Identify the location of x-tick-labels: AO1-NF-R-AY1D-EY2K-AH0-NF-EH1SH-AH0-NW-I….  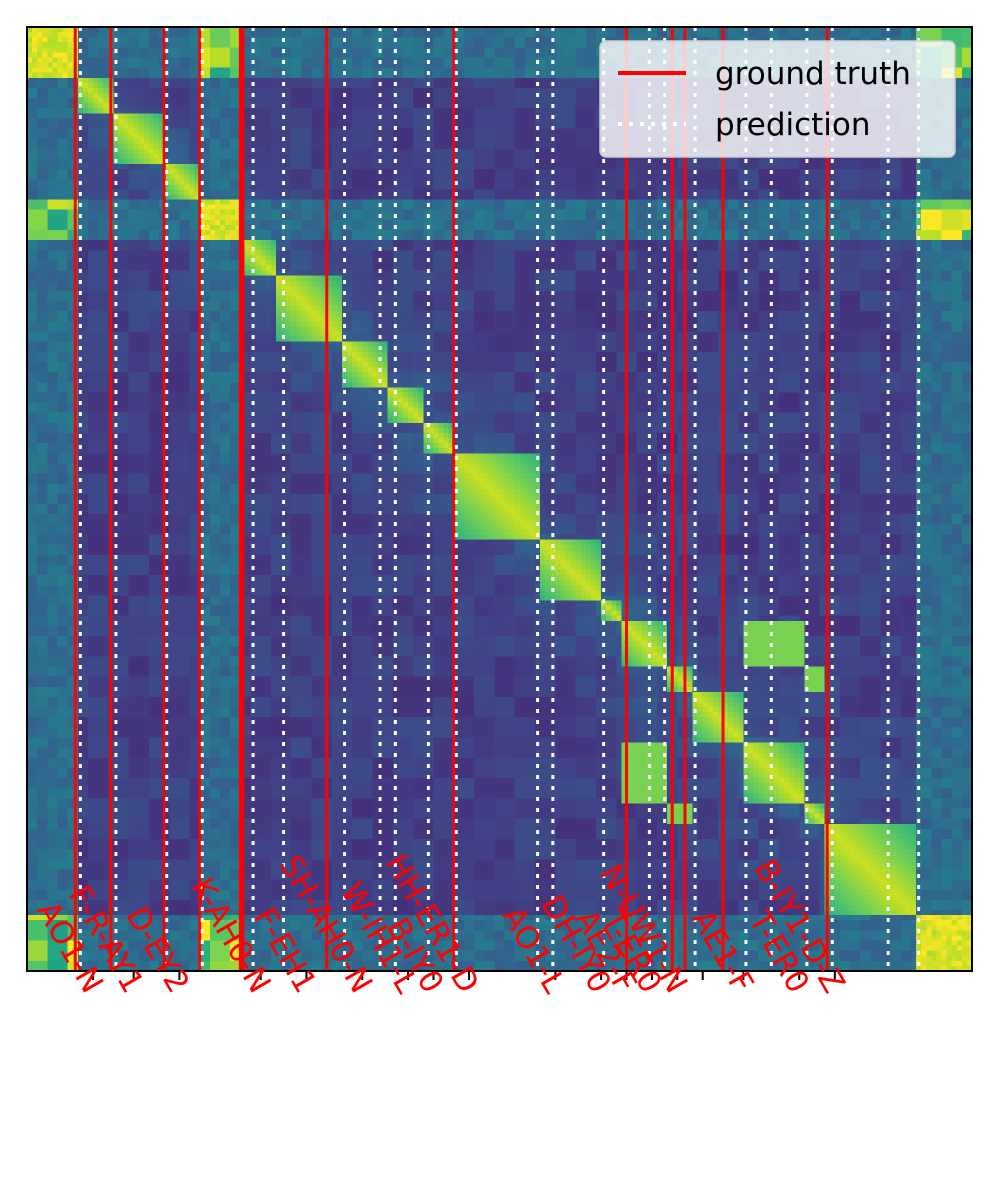
(440, 924).